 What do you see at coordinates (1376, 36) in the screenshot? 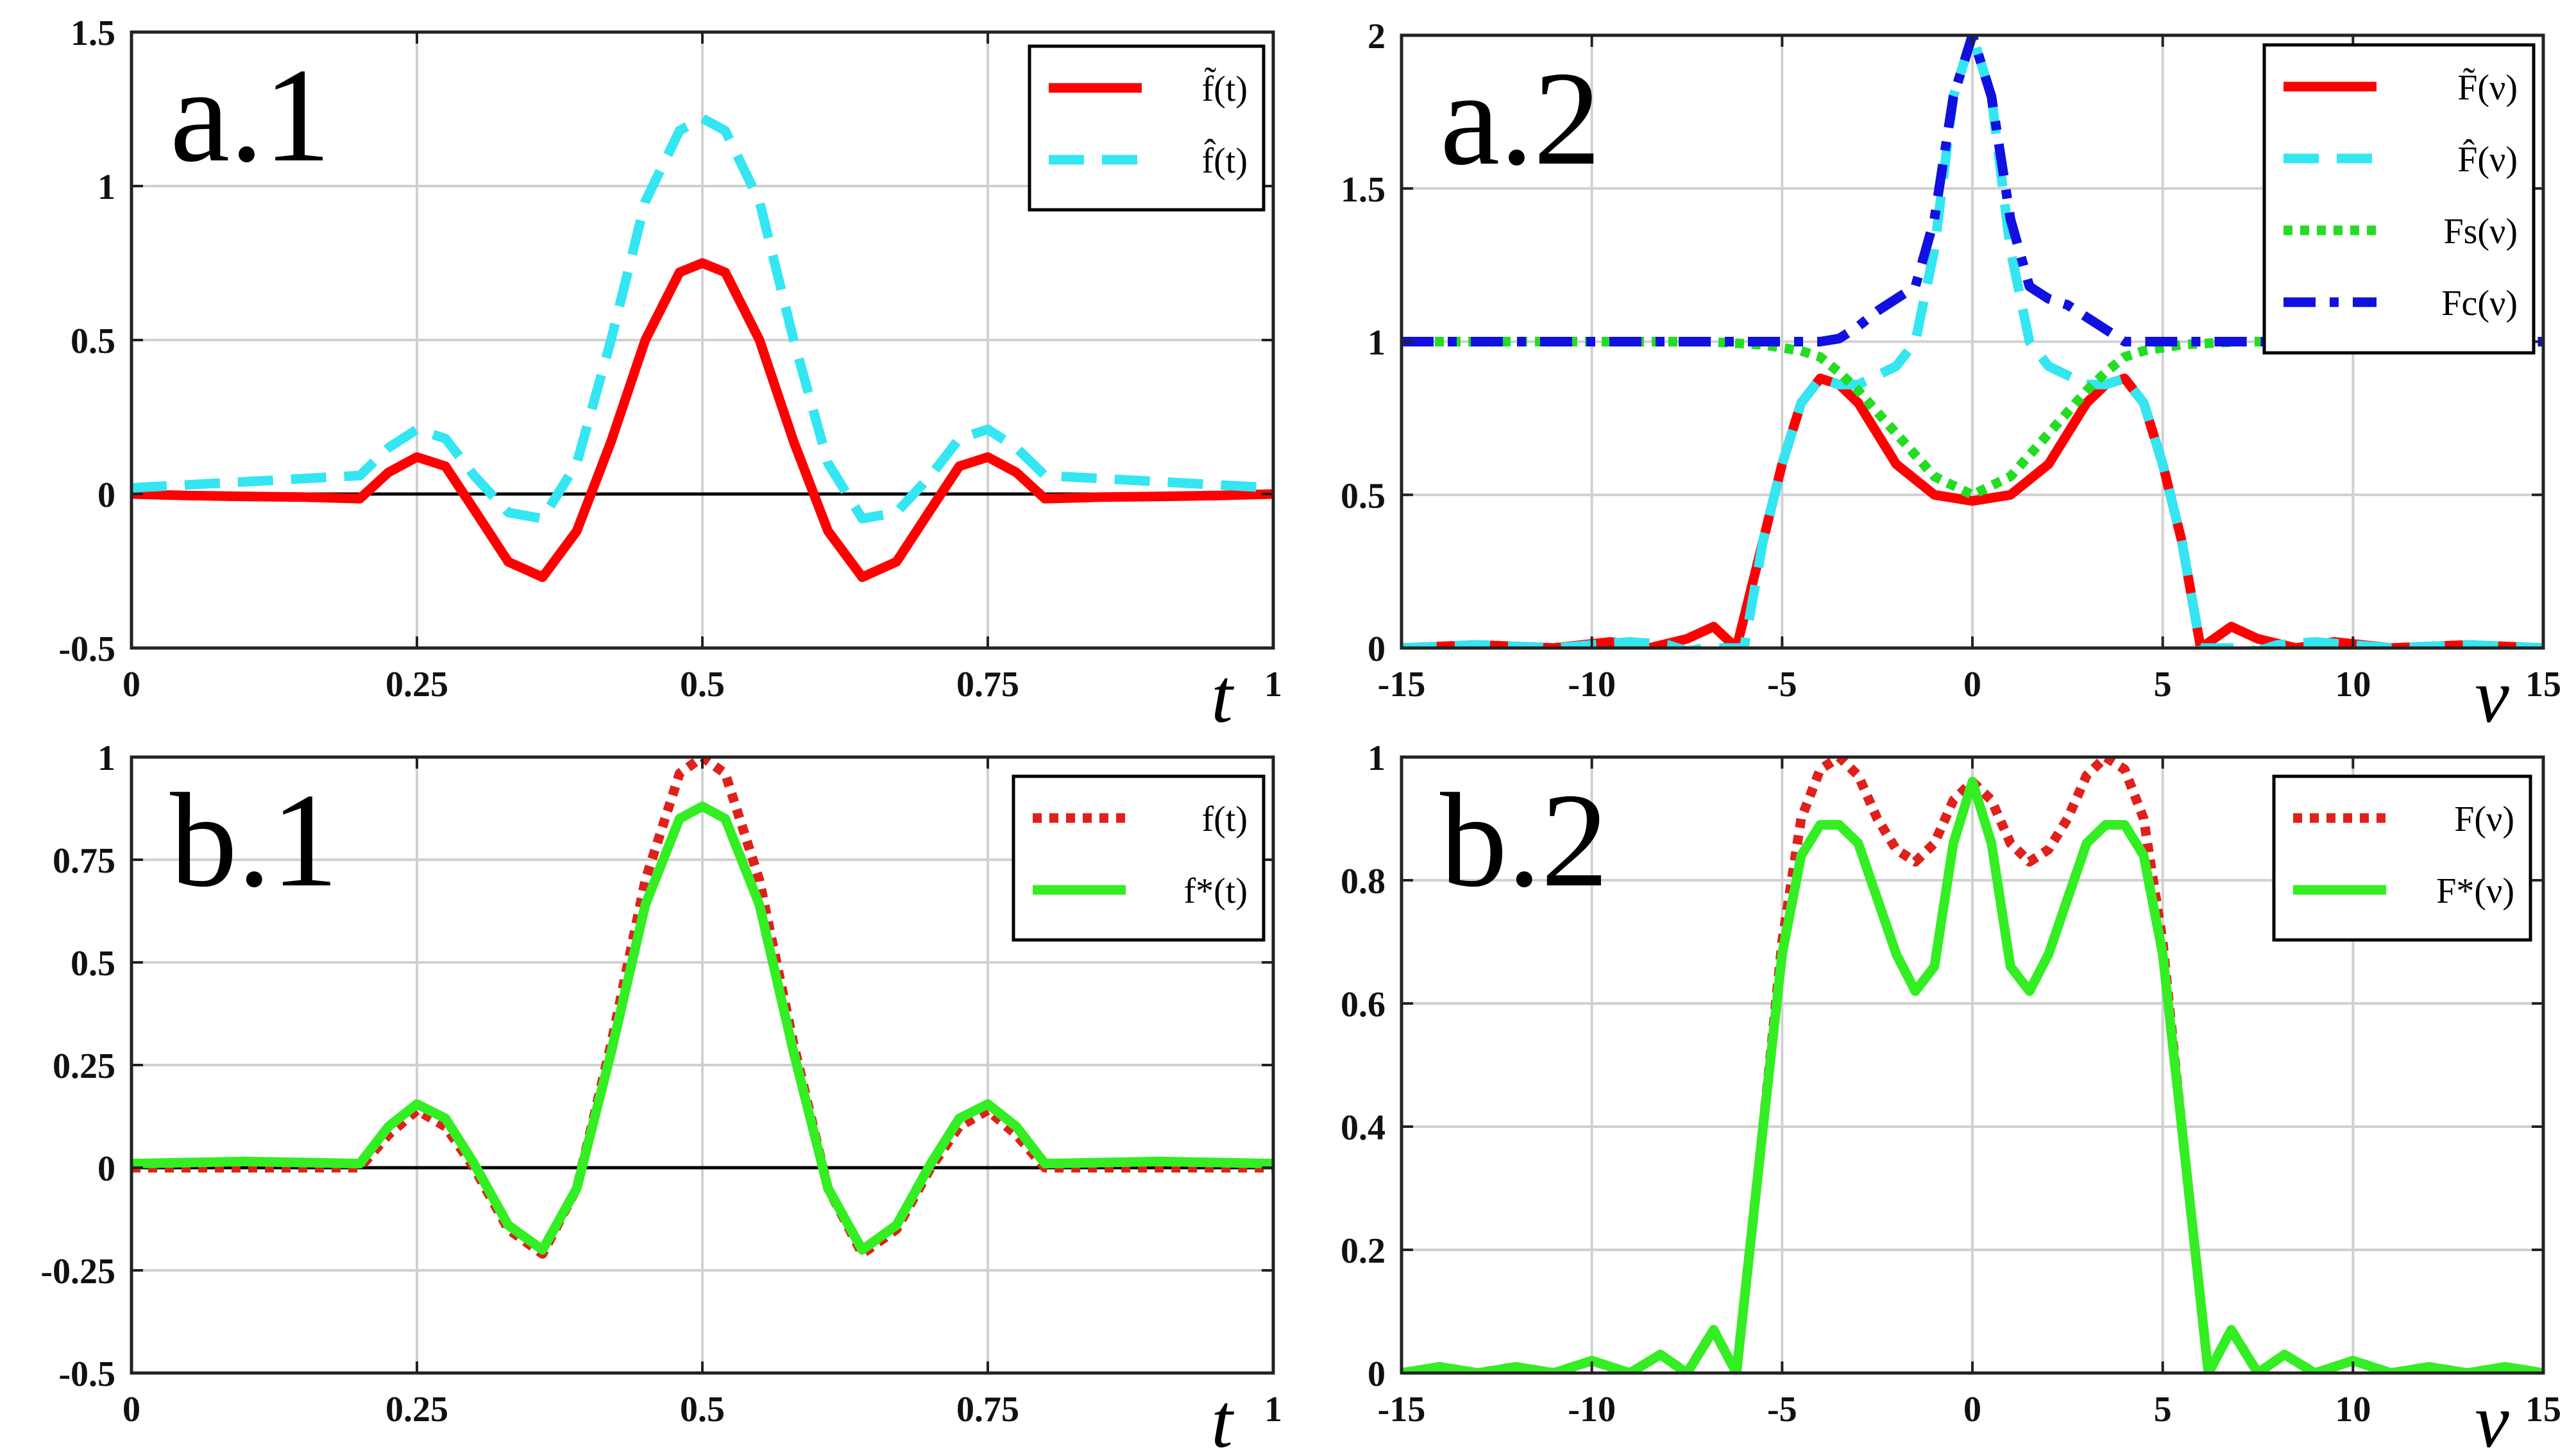
I see `y-tick-label: 2` at bounding box center [1376, 36].